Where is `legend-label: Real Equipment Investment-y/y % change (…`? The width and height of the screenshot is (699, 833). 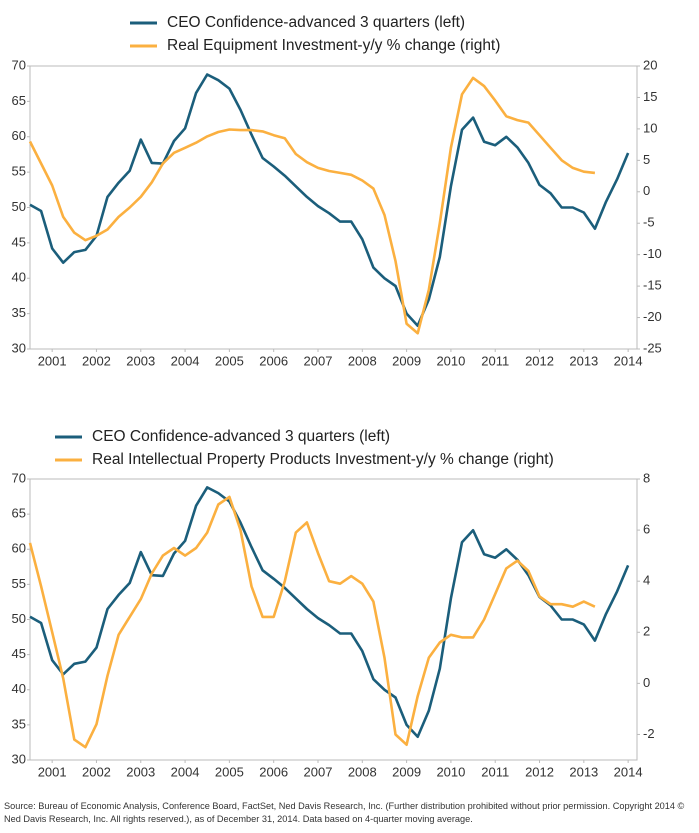
legend-label: Real Equipment Investment-y/y % change (… is located at coordinates (333, 45).